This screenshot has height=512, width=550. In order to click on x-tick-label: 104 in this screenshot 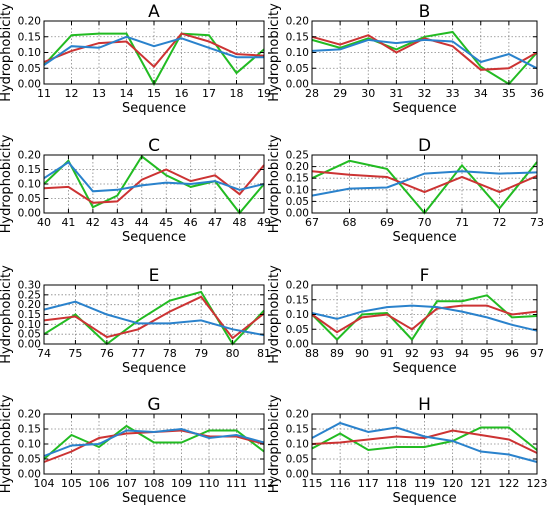, I will do `click(44, 483)`.